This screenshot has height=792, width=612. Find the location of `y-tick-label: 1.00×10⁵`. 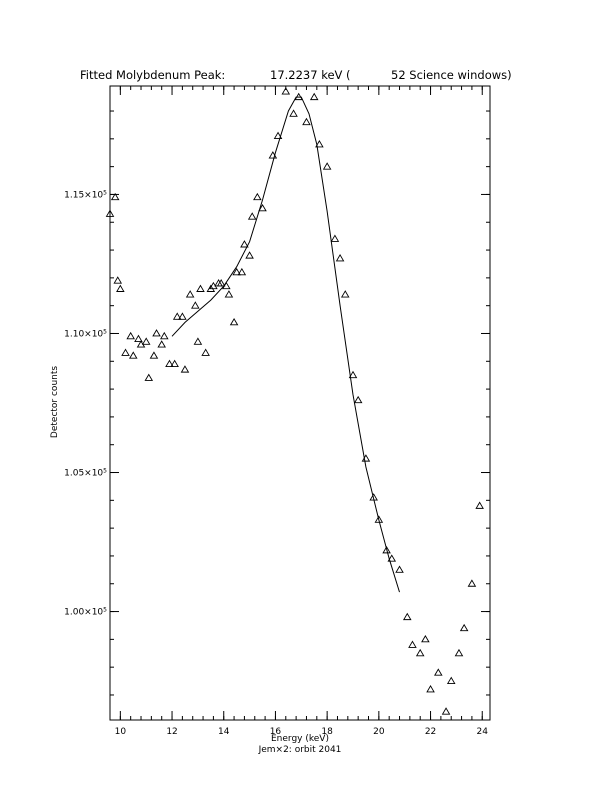

y-tick-label: 1.00×10⁵ is located at coordinates (85, 612).